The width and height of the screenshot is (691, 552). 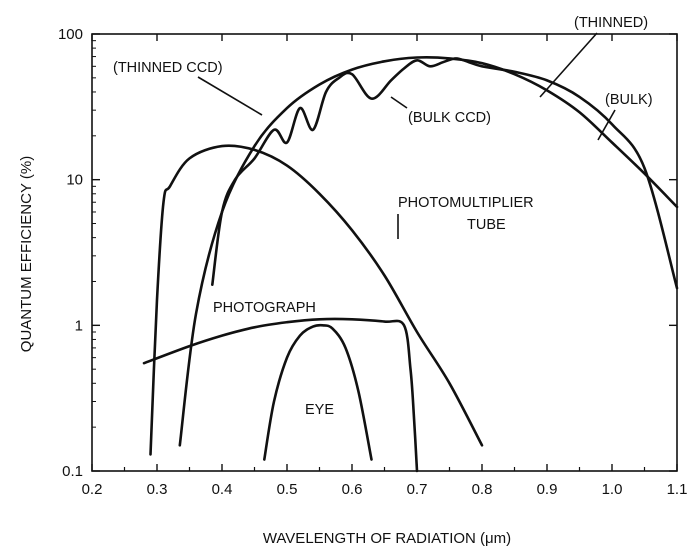 I want to click on x-tick-label: 1.0, so click(x=612, y=489).